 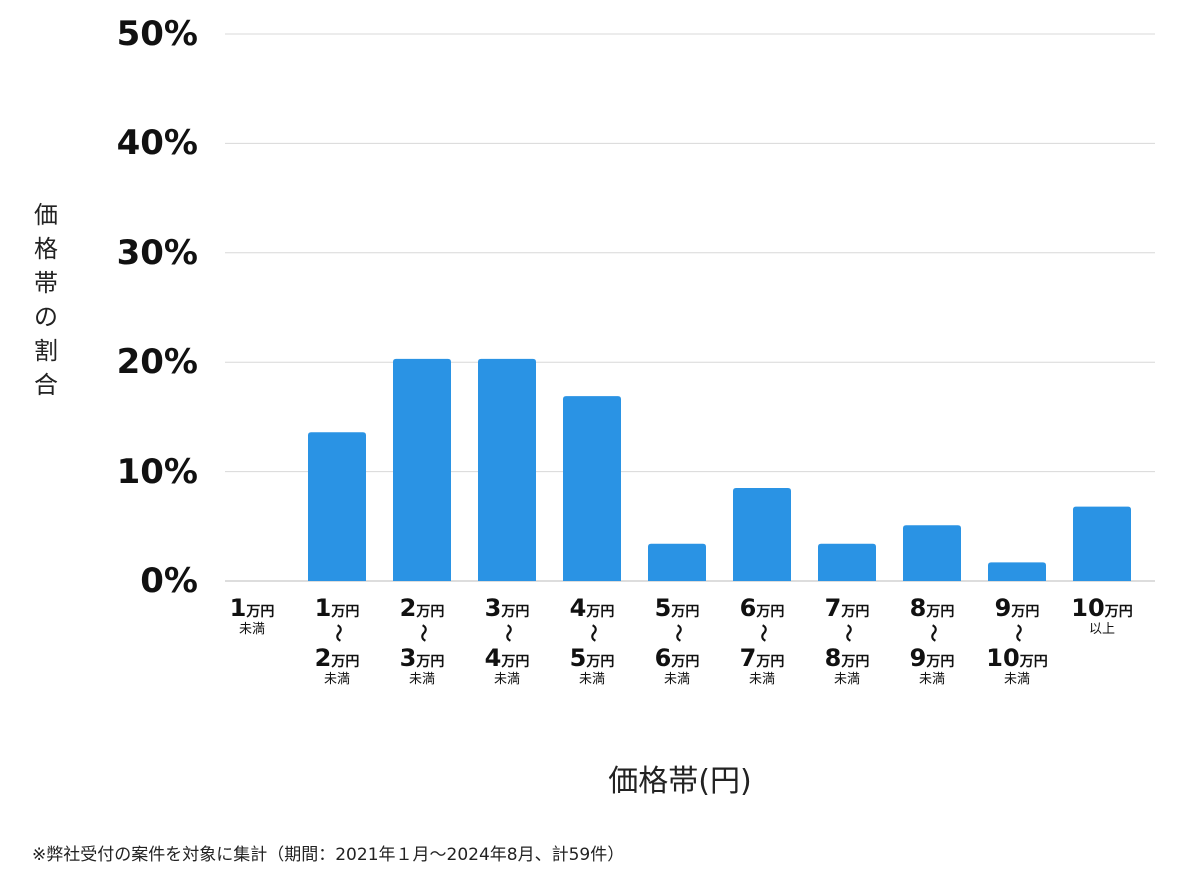 What do you see at coordinates (46, 317) in the screenshot?
I see `y-axis-label-char: の` at bounding box center [46, 317].